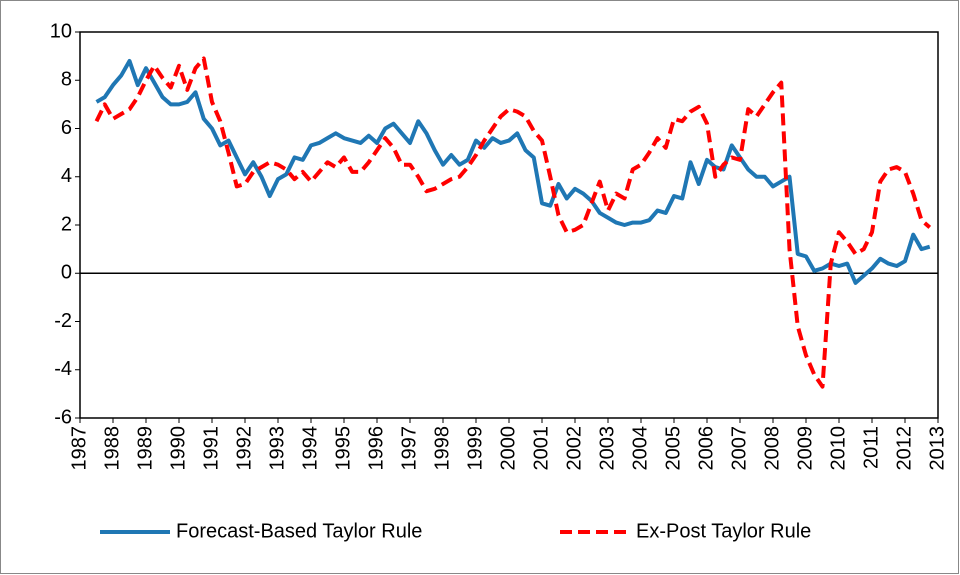  Describe the element at coordinates (475, 448) in the screenshot. I see `x-tick-label: 1999` at that location.